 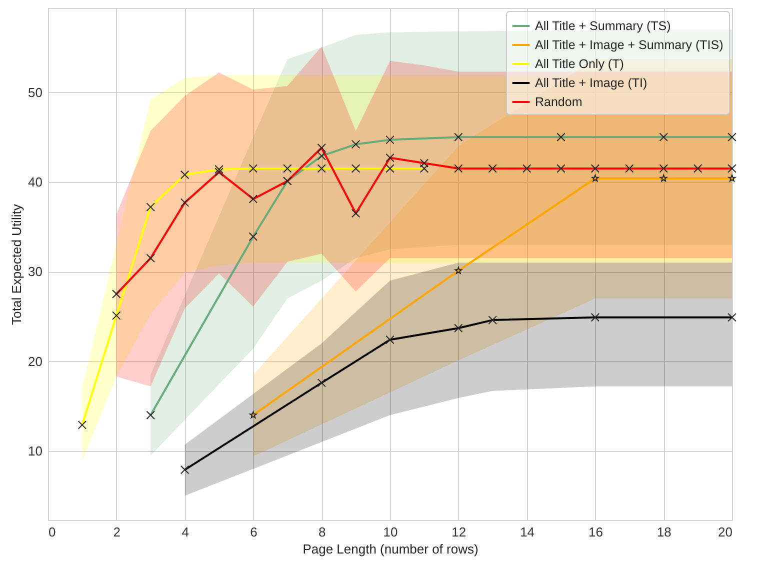 What do you see at coordinates (52, 532) in the screenshot?
I see `x-tick-label: 0` at bounding box center [52, 532].